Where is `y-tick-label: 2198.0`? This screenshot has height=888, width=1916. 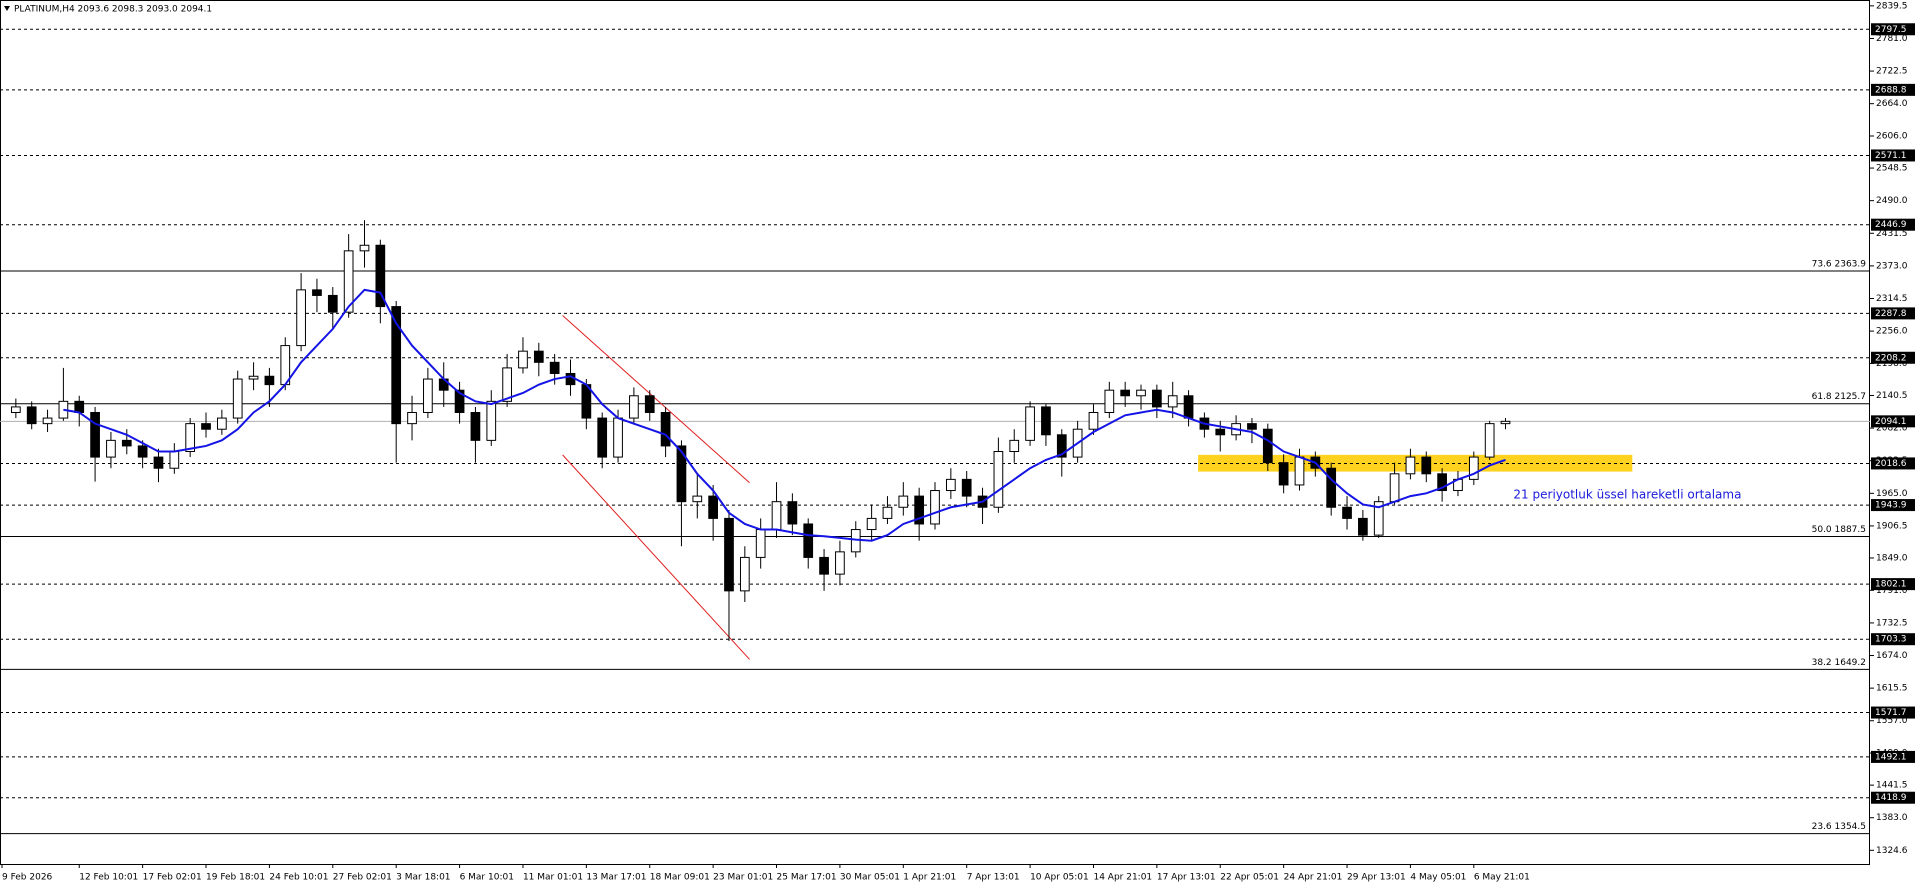 y-tick-label: 2198.0 is located at coordinates (1892, 364).